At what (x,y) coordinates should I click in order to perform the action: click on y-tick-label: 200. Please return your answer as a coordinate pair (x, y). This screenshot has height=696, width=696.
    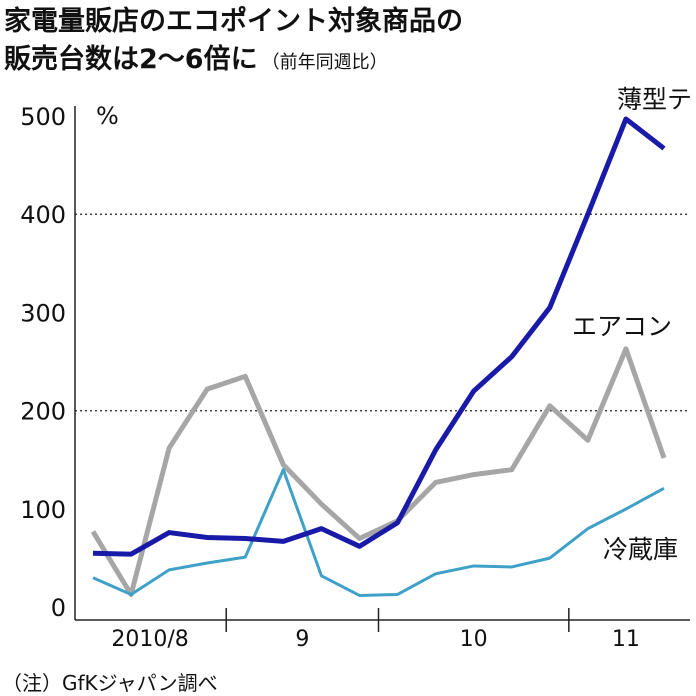
    Looking at the image, I should click on (43, 412).